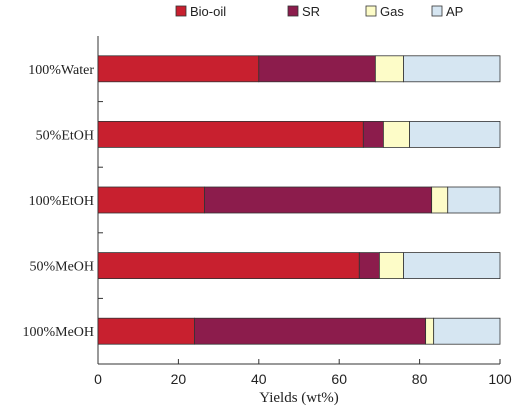  What do you see at coordinates (179, 379) in the screenshot?
I see `x-tick-label-20: 20` at bounding box center [179, 379].